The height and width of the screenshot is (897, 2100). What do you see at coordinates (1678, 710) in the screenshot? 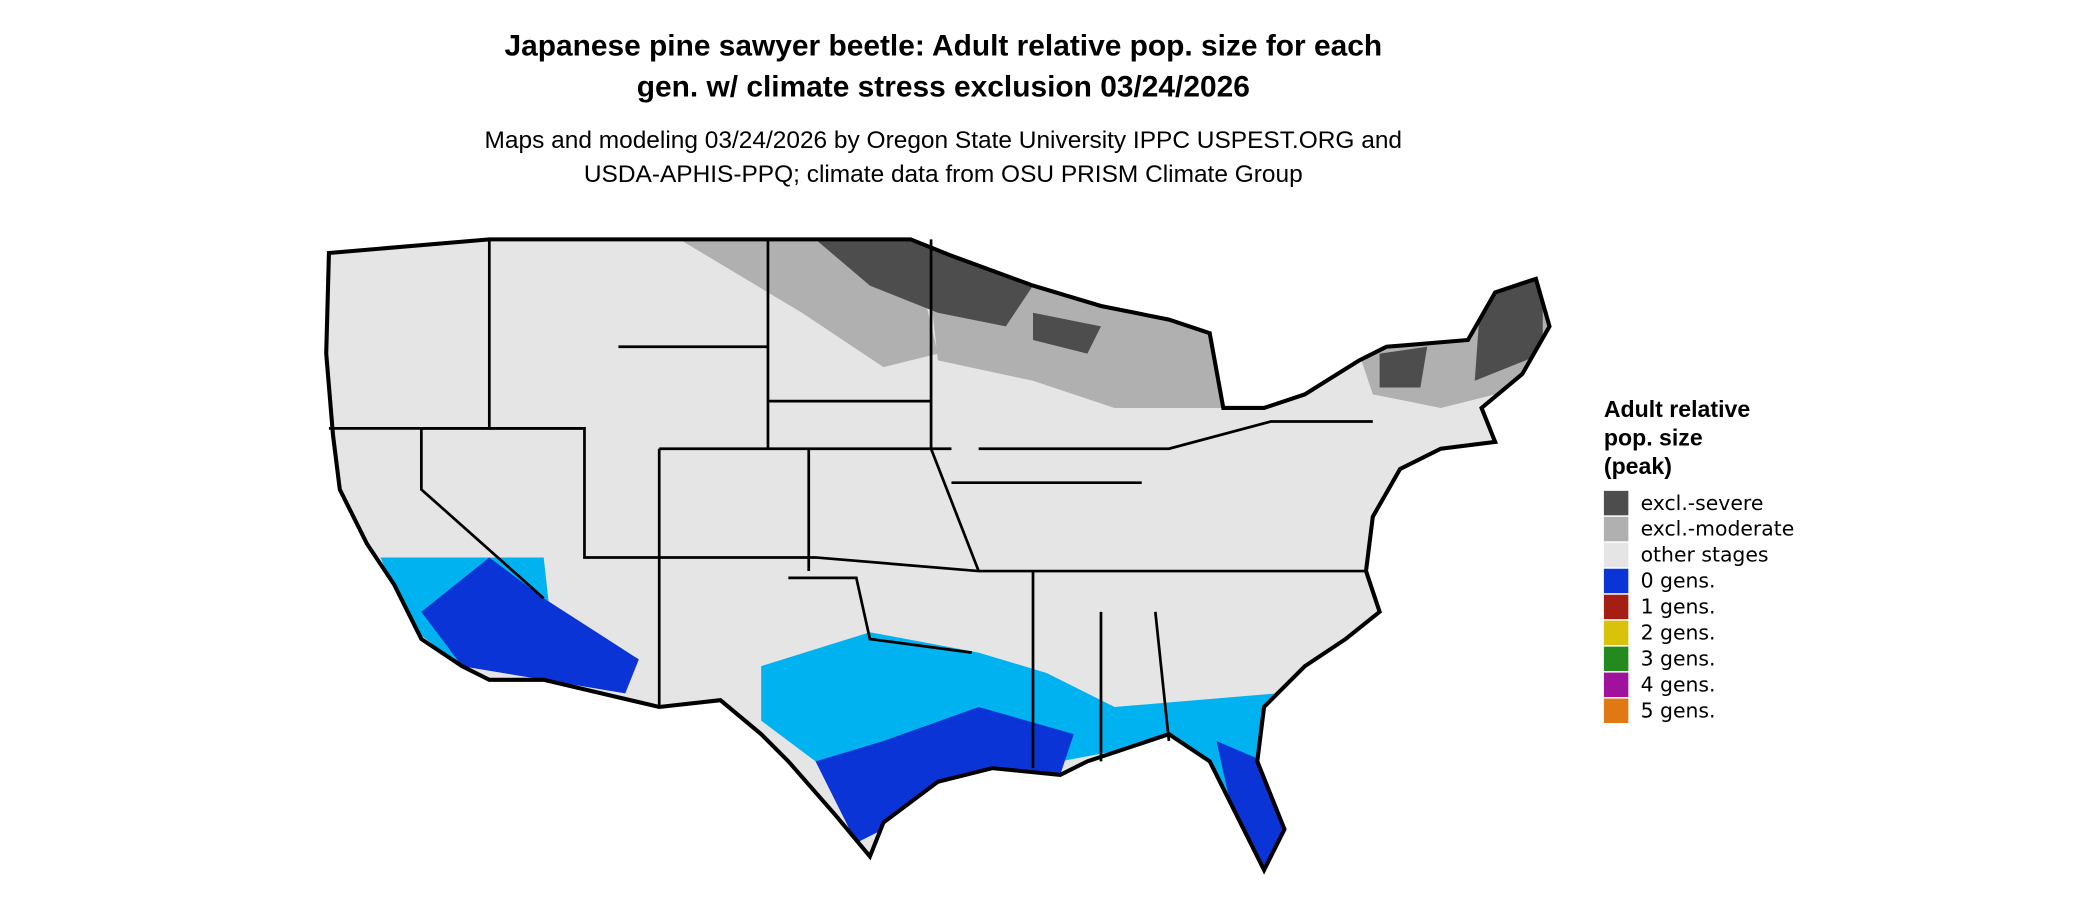
I see `legend-label: 5 gens.` at bounding box center [1678, 710].